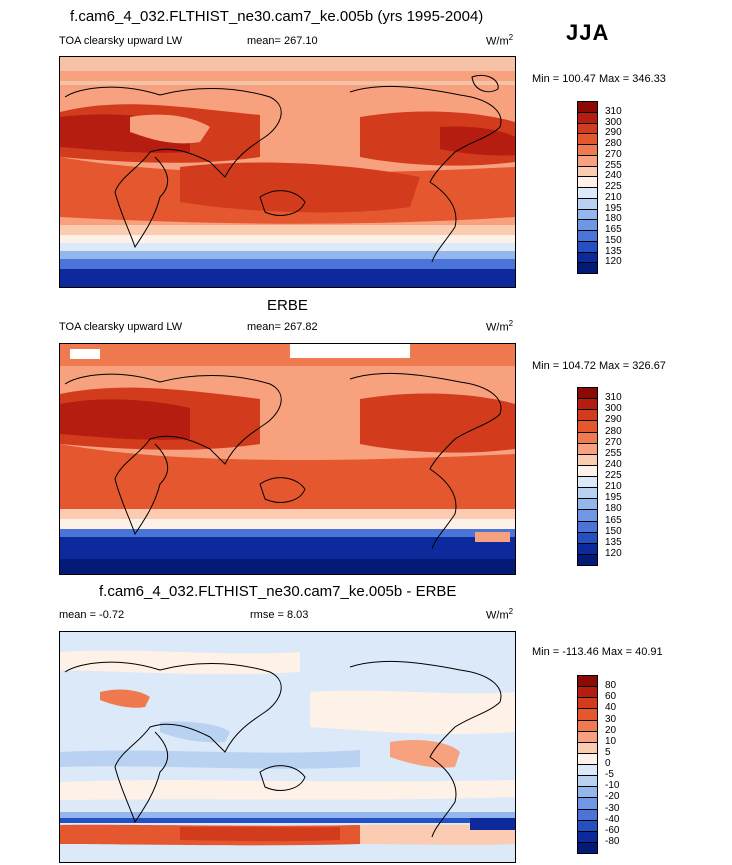 The width and height of the screenshot is (732, 865). I want to click on panel3-mean: mean = -0.72, so click(92, 615).